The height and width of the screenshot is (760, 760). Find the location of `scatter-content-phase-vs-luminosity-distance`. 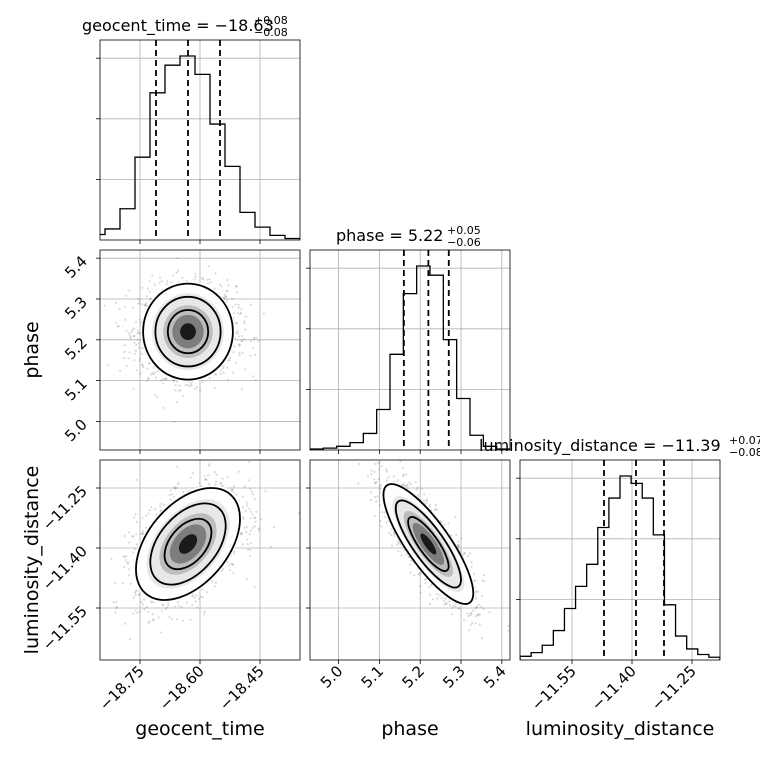

scatter-content-phase-vs-luminosity-distance is located at coordinates (410, 560).